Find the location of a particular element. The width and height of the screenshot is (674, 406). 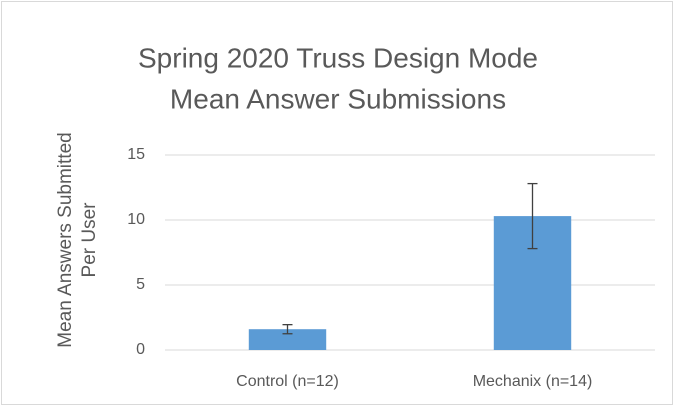

x-tick-label: Mechanix (n=14) is located at coordinates (533, 381).